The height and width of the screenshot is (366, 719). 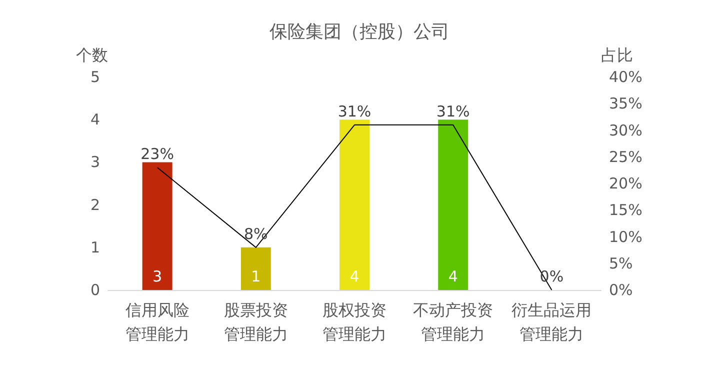 What do you see at coordinates (256, 322) in the screenshot?
I see `x-tick-label: 股票投资管理能力` at bounding box center [256, 322].